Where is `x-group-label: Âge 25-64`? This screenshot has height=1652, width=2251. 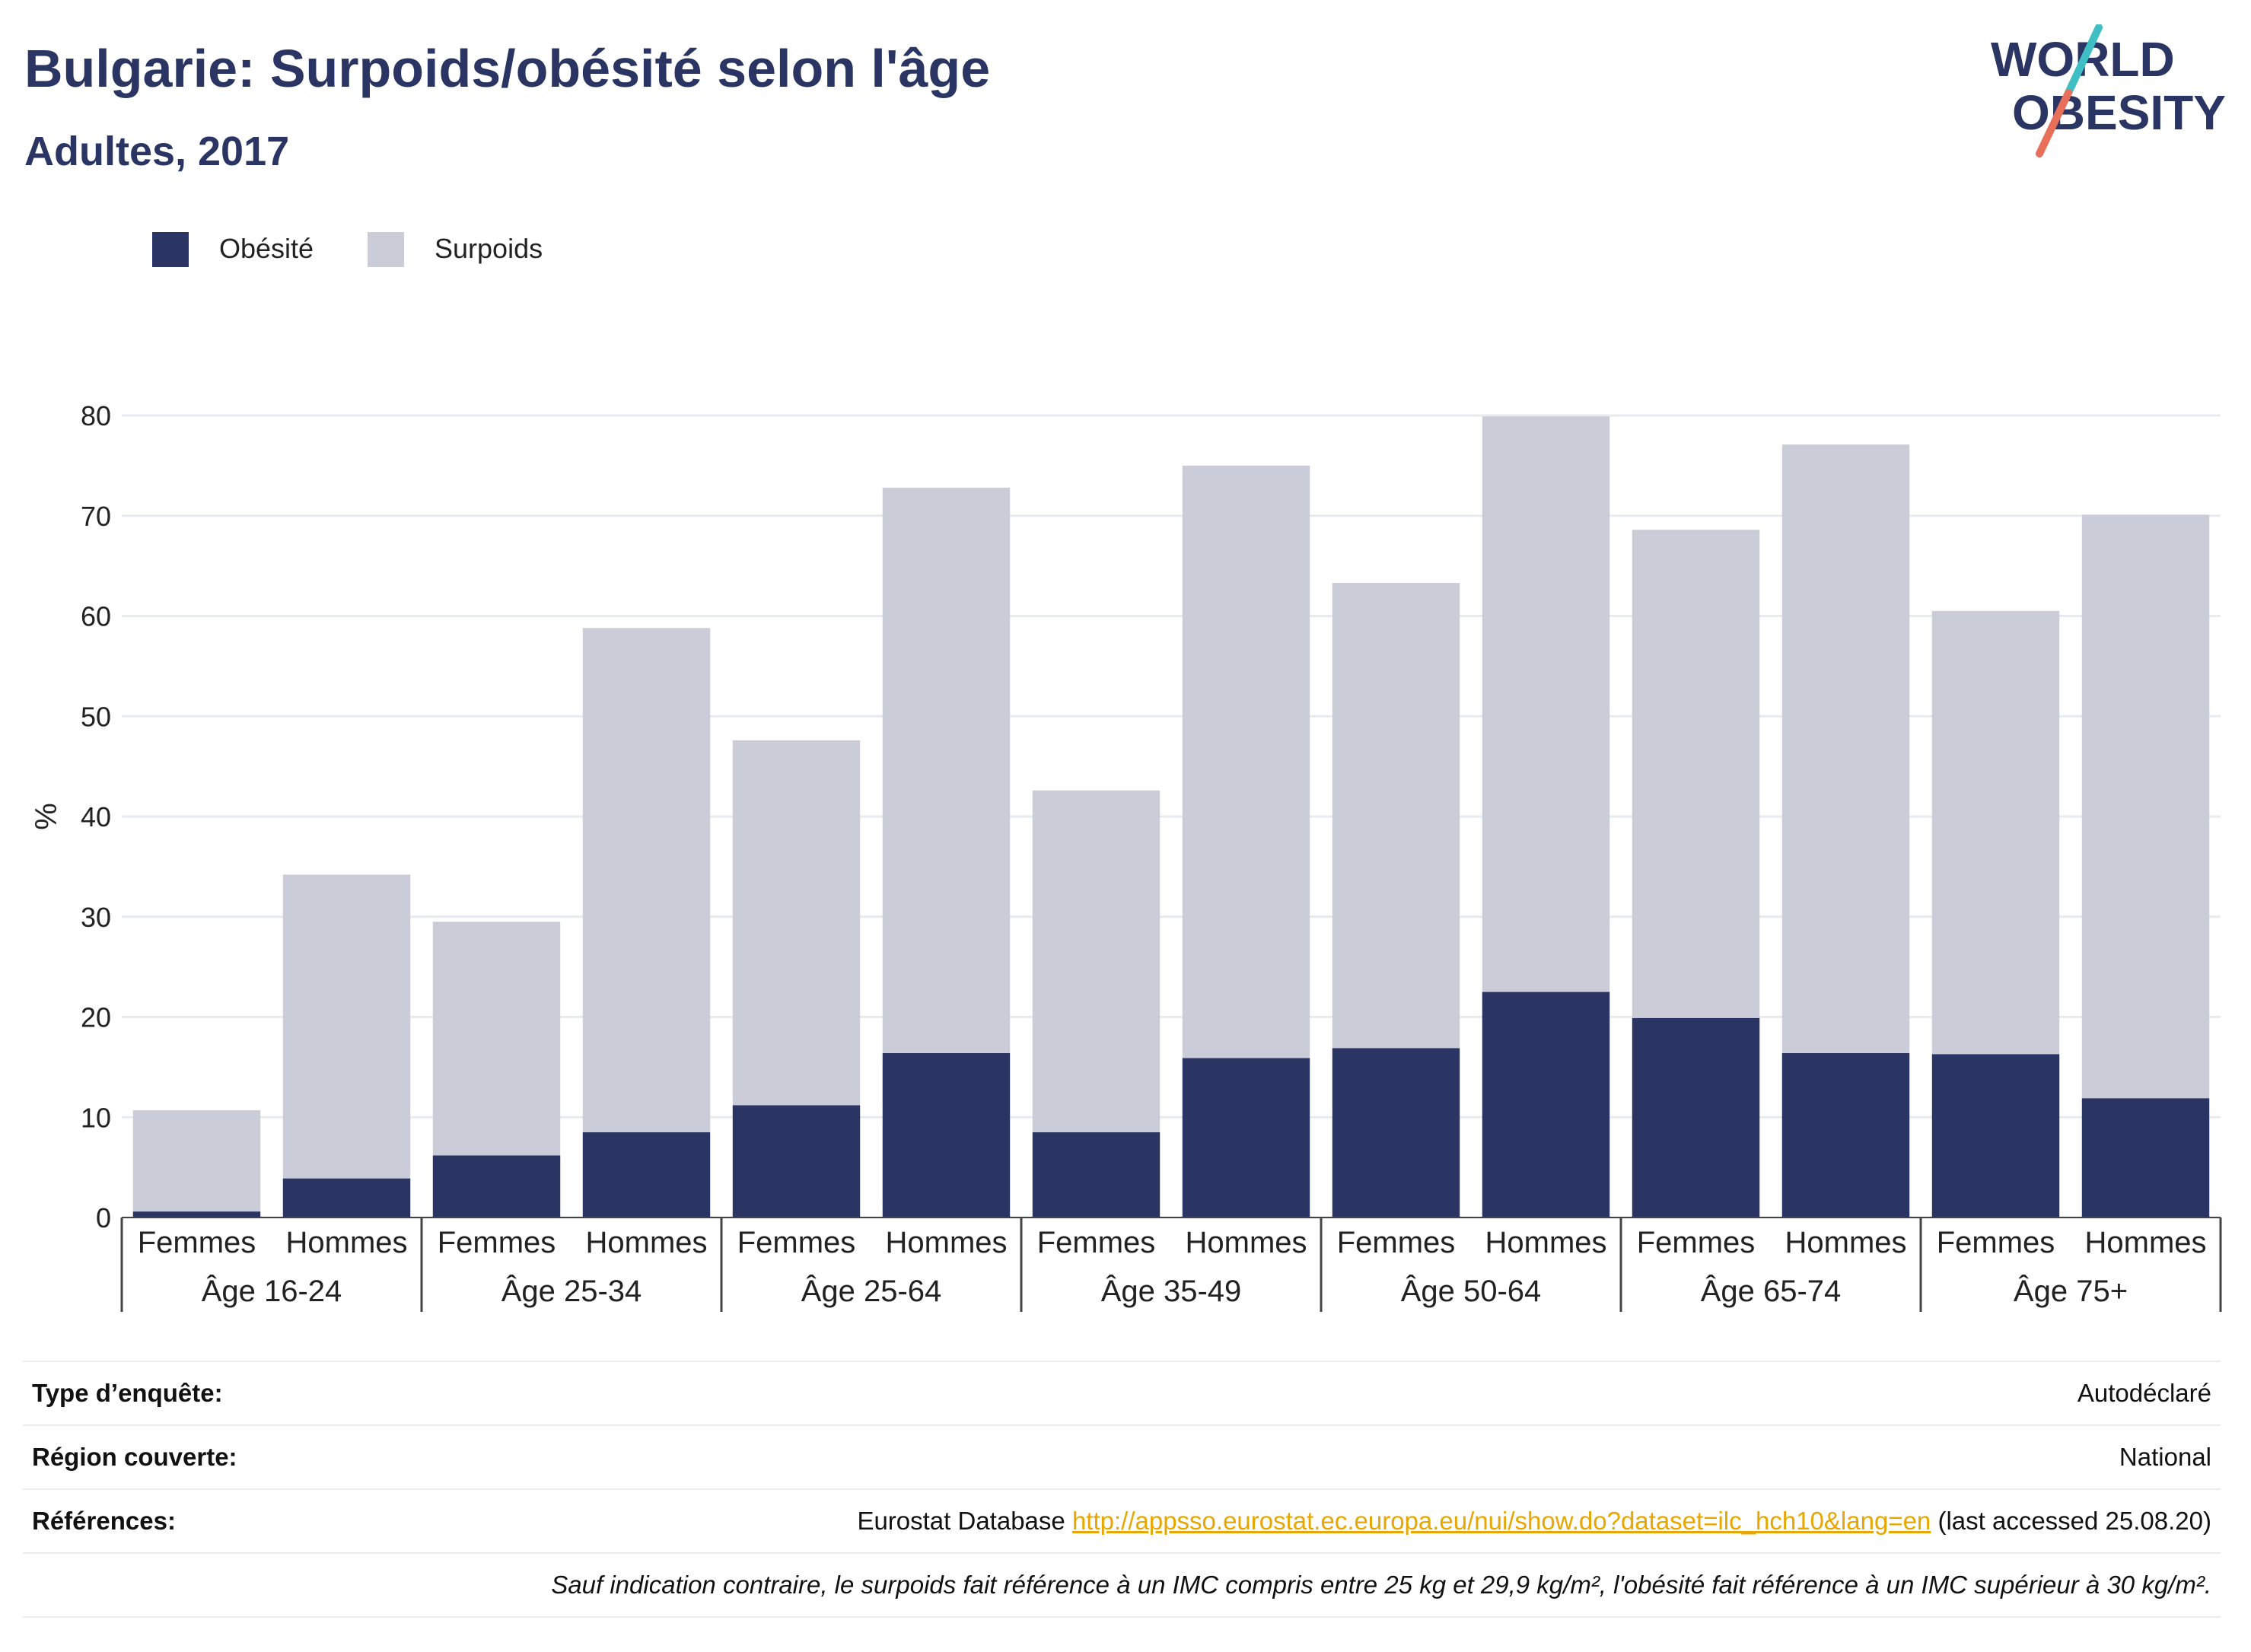 x-group-label: Âge 25-64 is located at coordinates (871, 1291).